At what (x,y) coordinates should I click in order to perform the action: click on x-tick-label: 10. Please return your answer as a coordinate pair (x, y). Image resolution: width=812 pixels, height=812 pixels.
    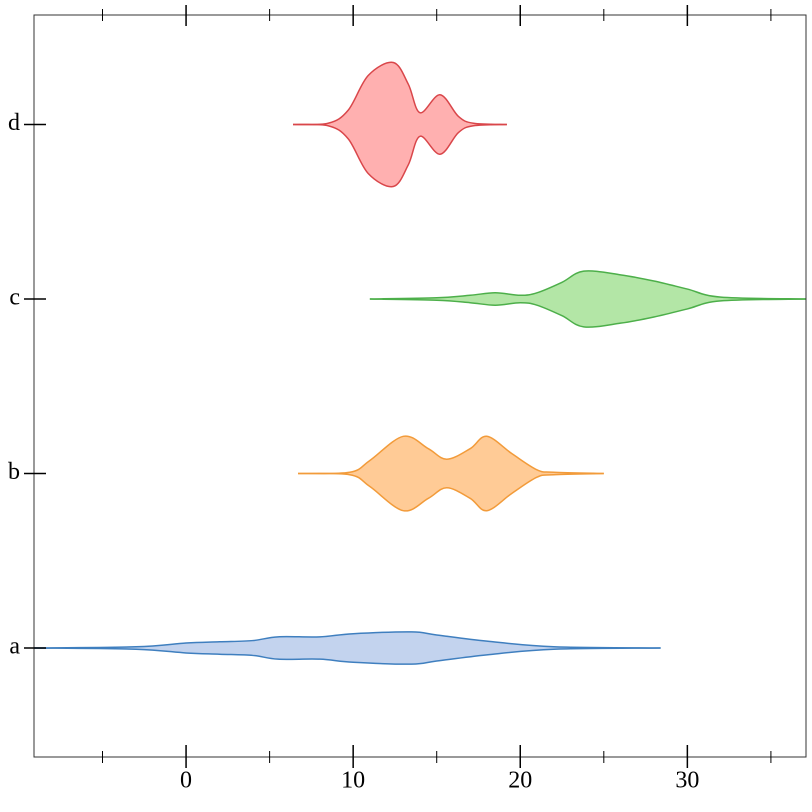
    Looking at the image, I should click on (353, 781).